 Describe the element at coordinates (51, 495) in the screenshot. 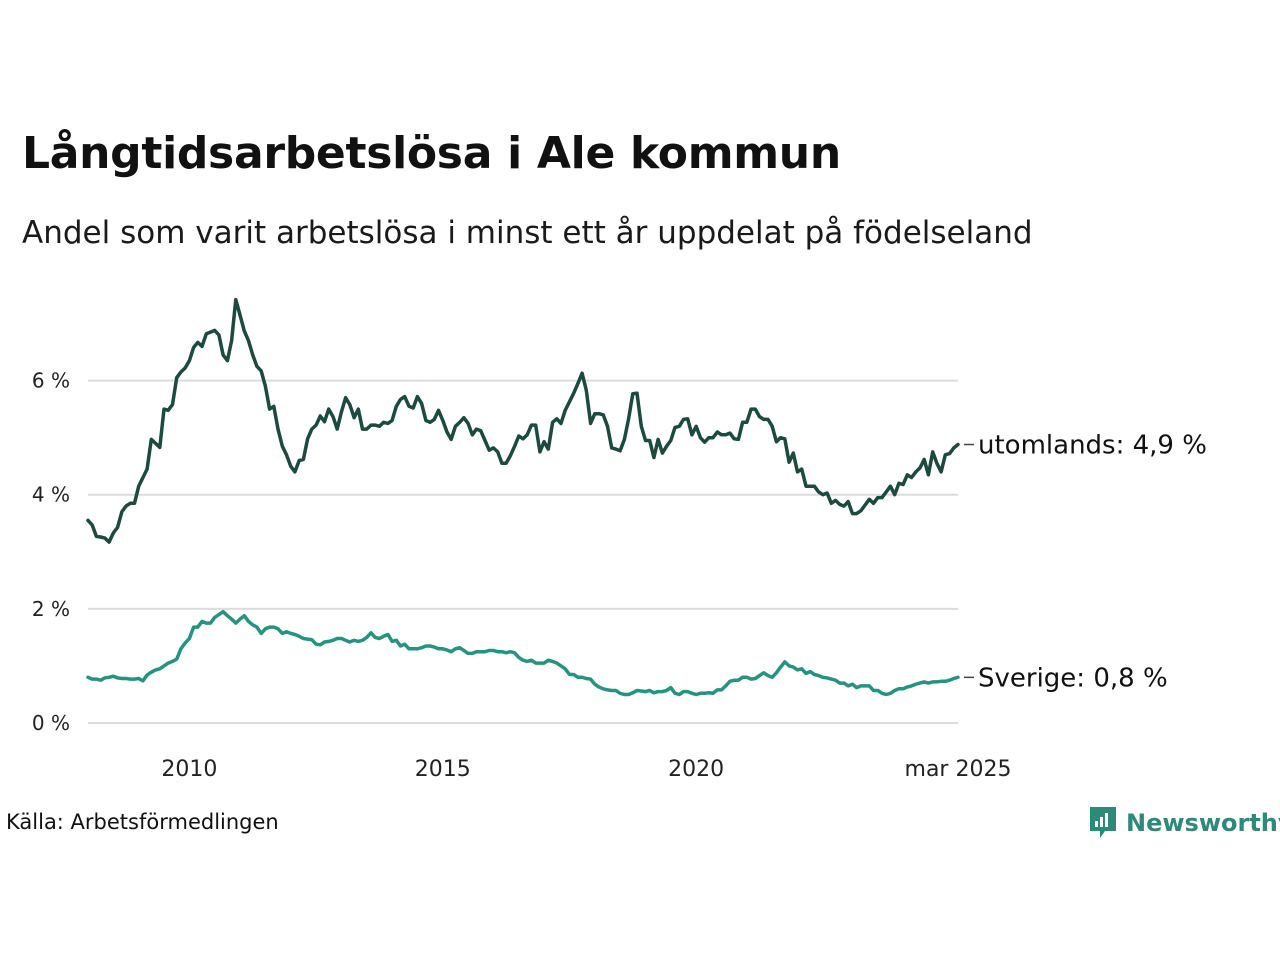

I see `y-tick-label: 4 %` at that location.